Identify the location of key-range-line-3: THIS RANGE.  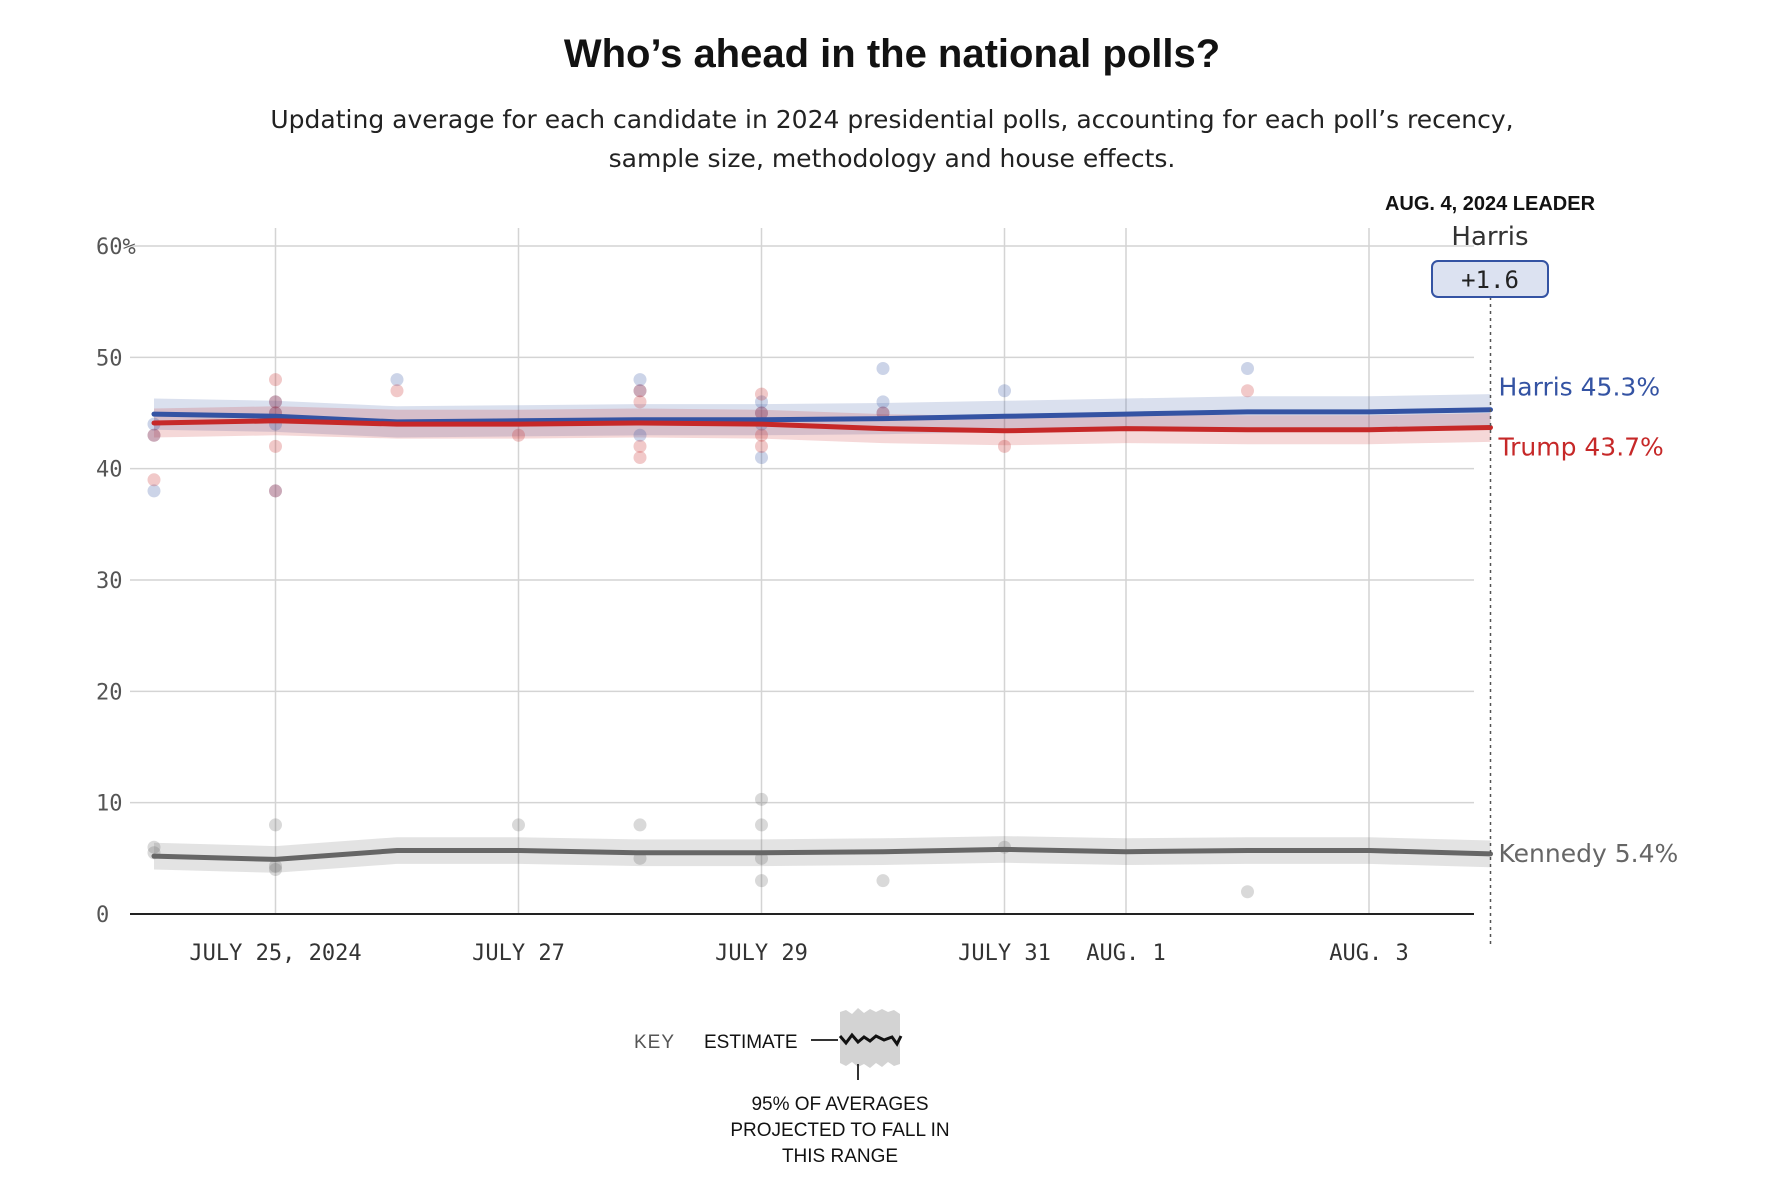
(840, 1156).